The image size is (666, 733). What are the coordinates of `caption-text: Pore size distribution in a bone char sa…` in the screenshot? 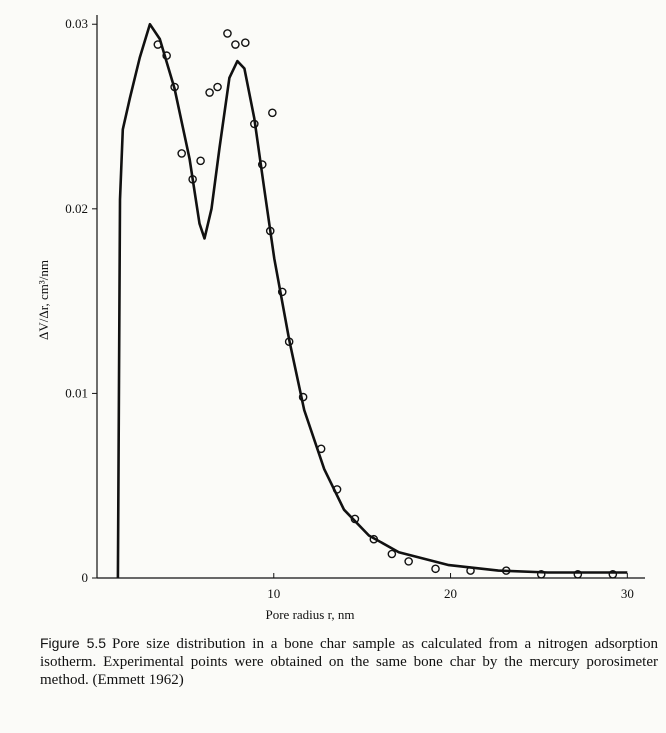 It's located at (349, 662).